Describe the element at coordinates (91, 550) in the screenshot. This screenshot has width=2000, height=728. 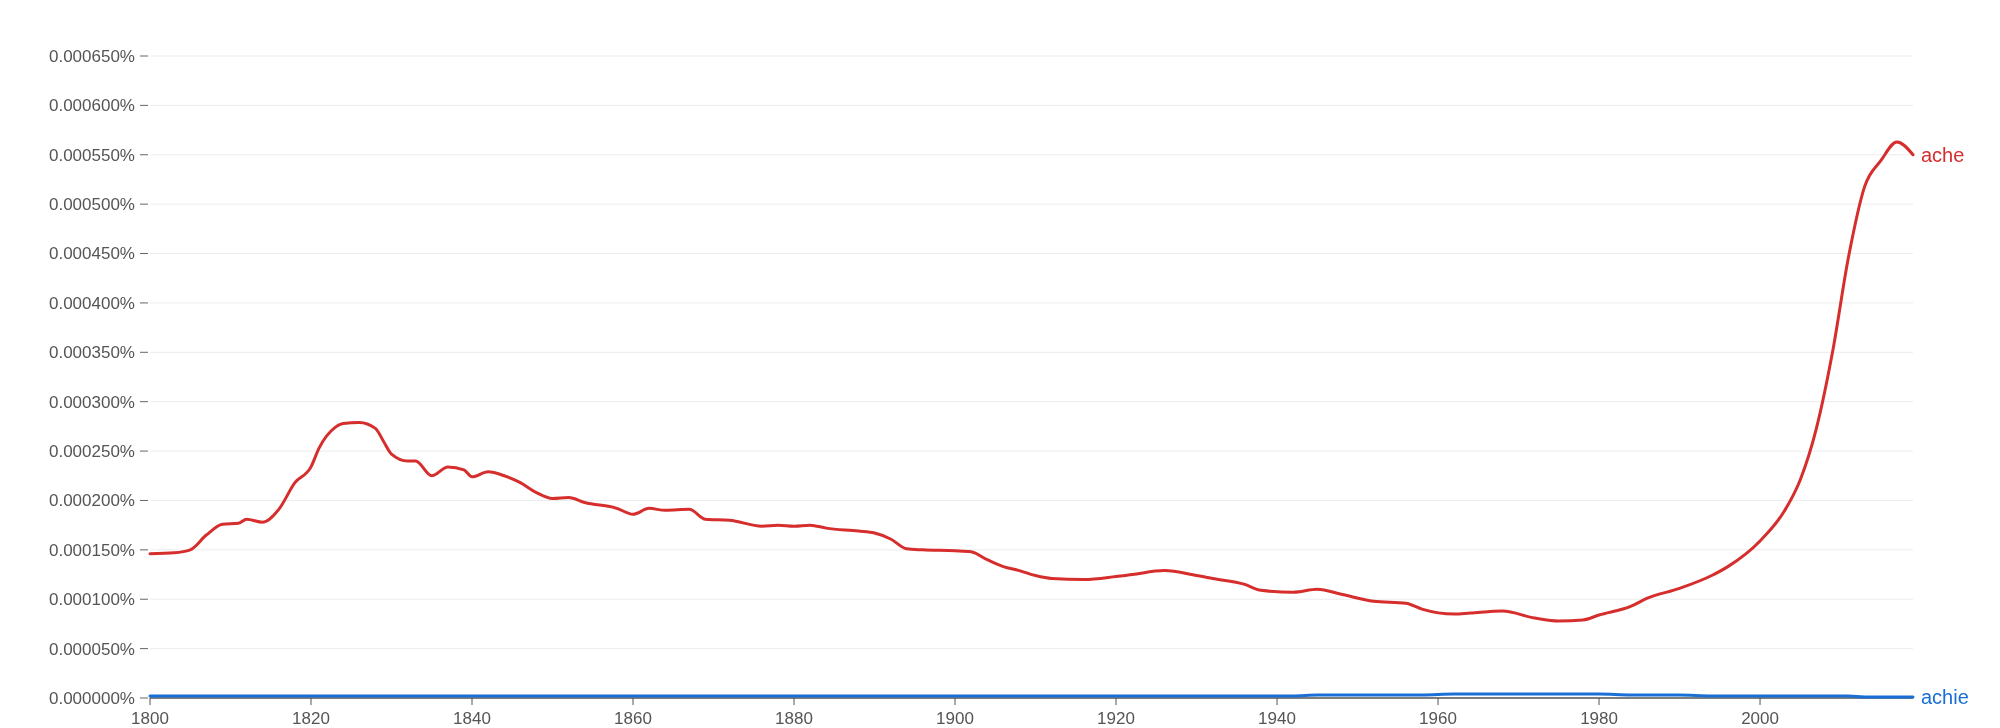
I see `y-tick-label: 0.000150%` at that location.